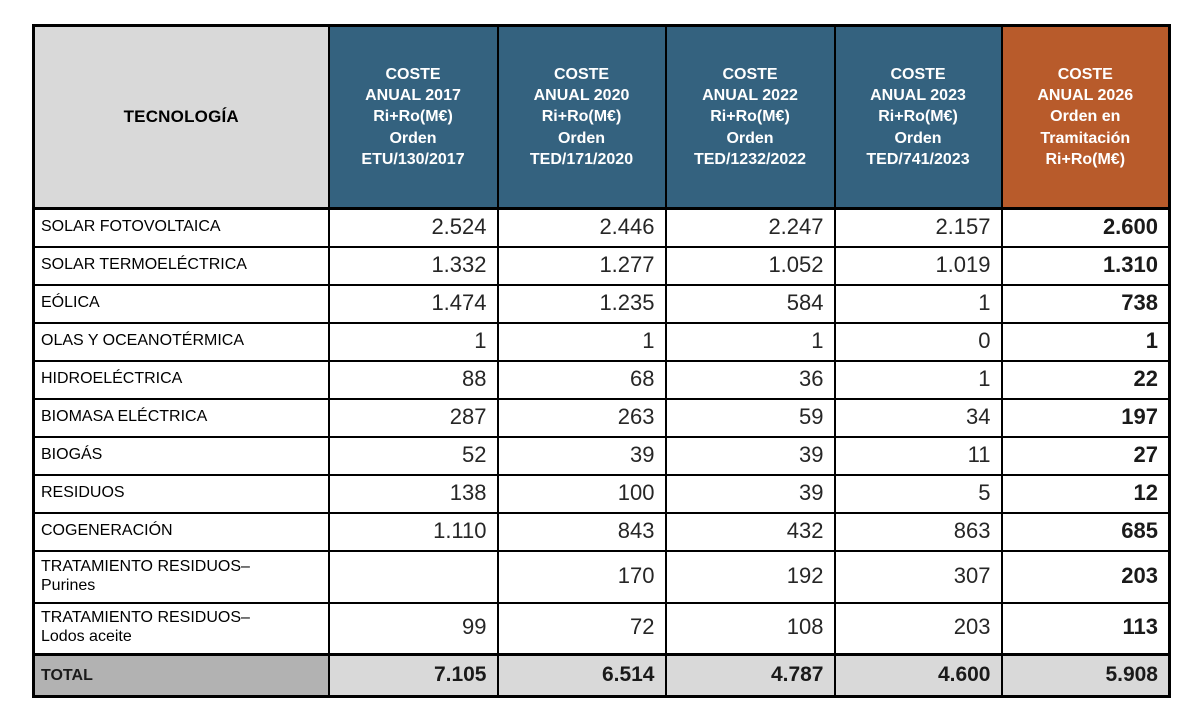 Image resolution: width=1200 pixels, height=726 pixels. I want to click on table-row-biomasa-electrica: BIOMASA ELÉCTRICA 287 263 59 34 197, so click(601, 417).